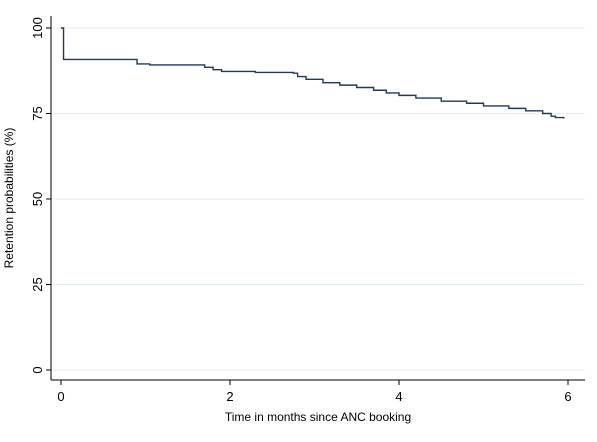  I want to click on y-axis-ticks: 0 25 50 75 100, so click(40, 195).